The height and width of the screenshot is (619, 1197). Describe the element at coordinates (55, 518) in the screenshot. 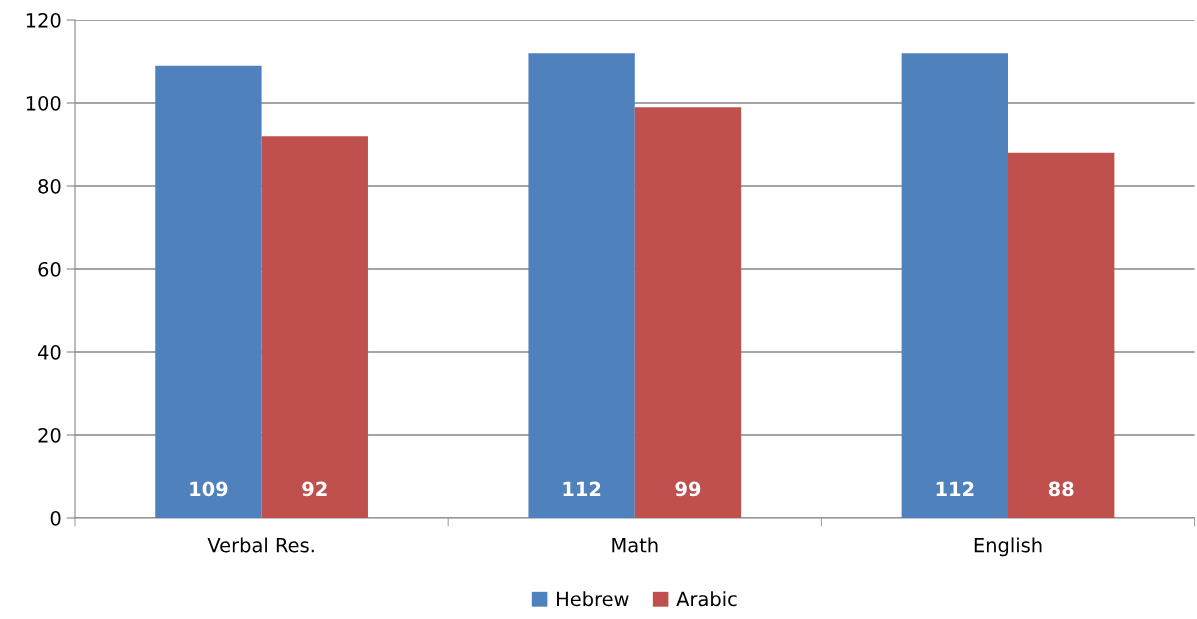

I see `y-tick-label: 0` at that location.